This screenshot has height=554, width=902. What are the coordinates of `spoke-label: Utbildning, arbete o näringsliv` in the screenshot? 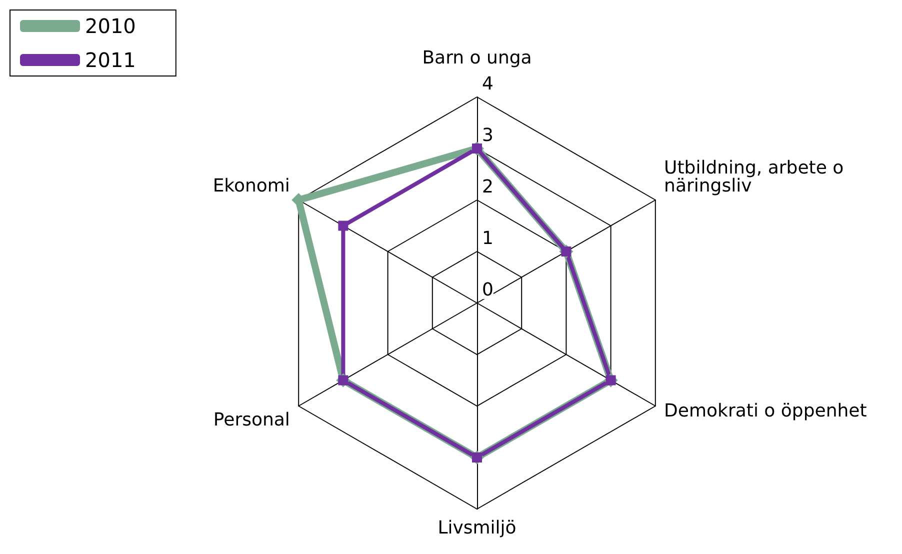 It's located at (757, 177).